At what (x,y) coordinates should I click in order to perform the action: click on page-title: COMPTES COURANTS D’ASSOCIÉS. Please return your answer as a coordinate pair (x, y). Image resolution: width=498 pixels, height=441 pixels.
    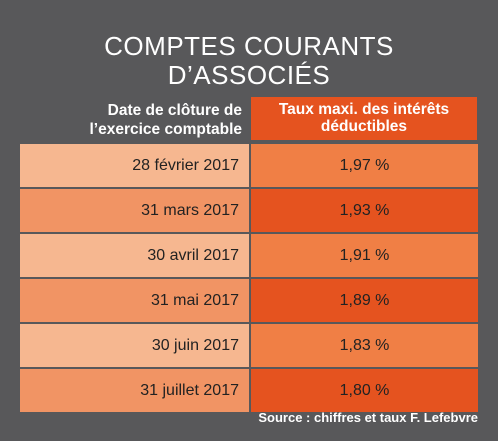
    Looking at the image, I should click on (249, 61).